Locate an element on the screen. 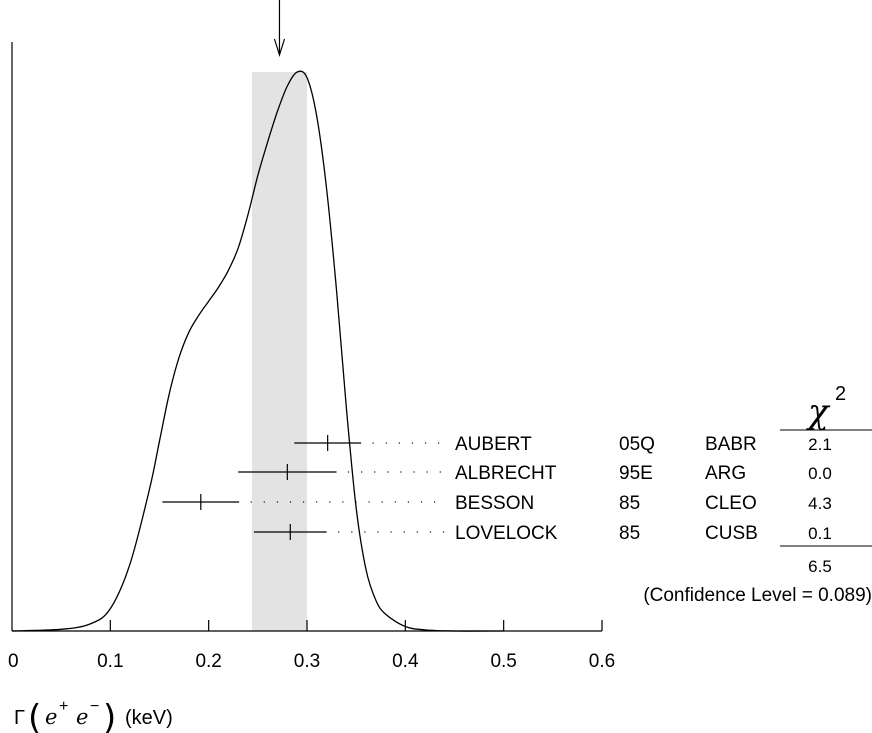  measurement-author: ALBRECHT is located at coordinates (506, 473).